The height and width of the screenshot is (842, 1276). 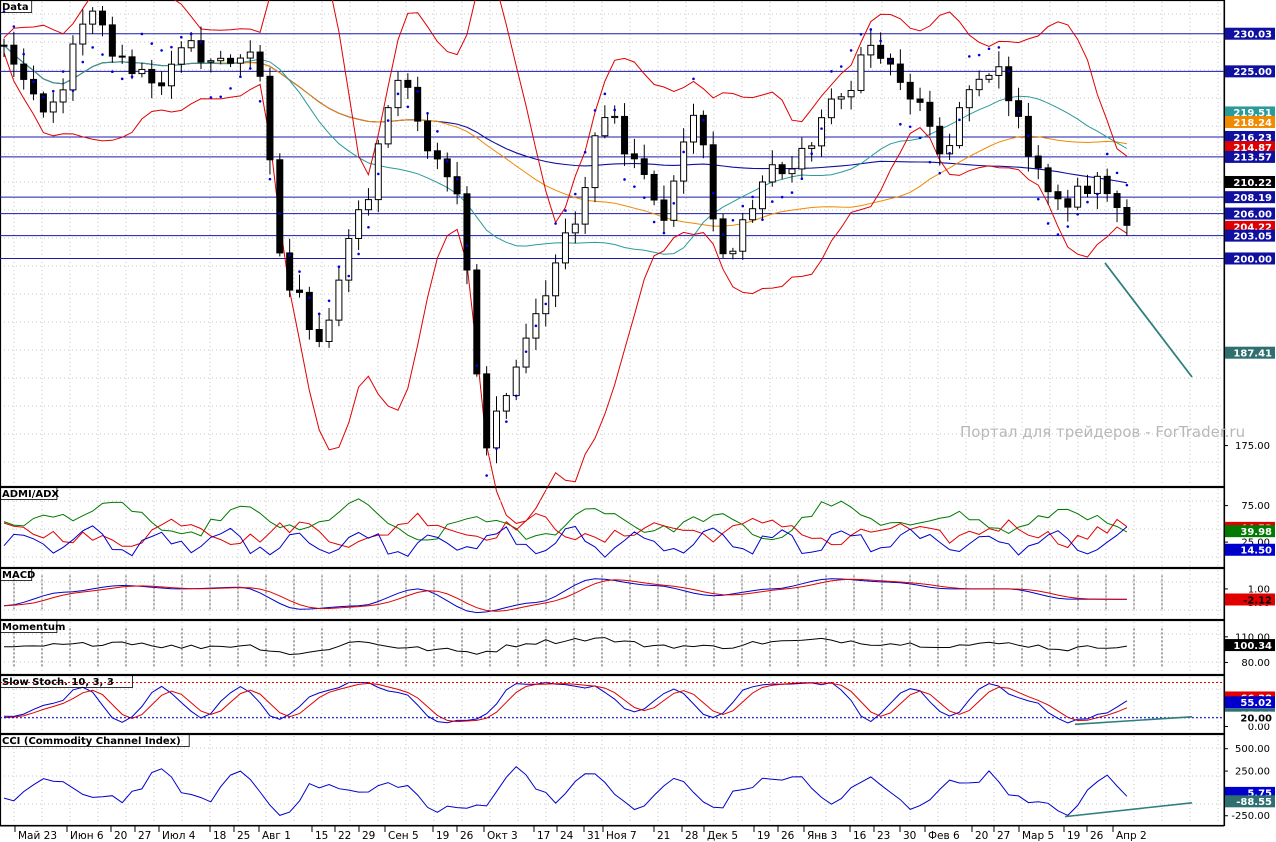 I want to click on x-tick-label: Сен 5, so click(x=403, y=836).